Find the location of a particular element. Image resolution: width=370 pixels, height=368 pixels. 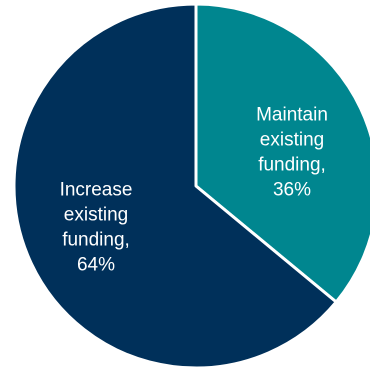

pie-slice-label-2: Increase existing funding, 64% is located at coordinates (96, 228).